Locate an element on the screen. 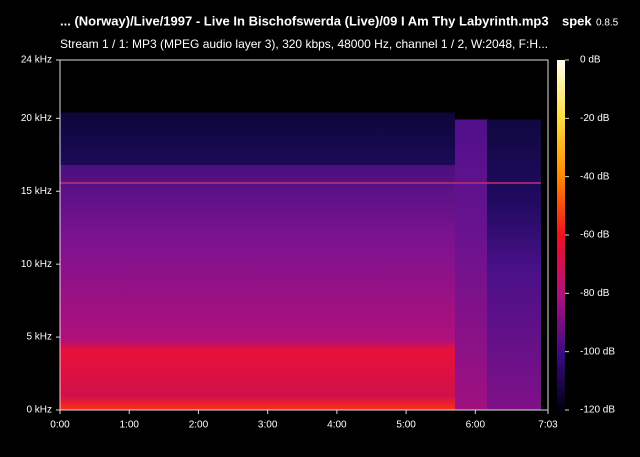 This screenshot has width=640, height=457. x-tick-label: 7:03 is located at coordinates (548, 425).